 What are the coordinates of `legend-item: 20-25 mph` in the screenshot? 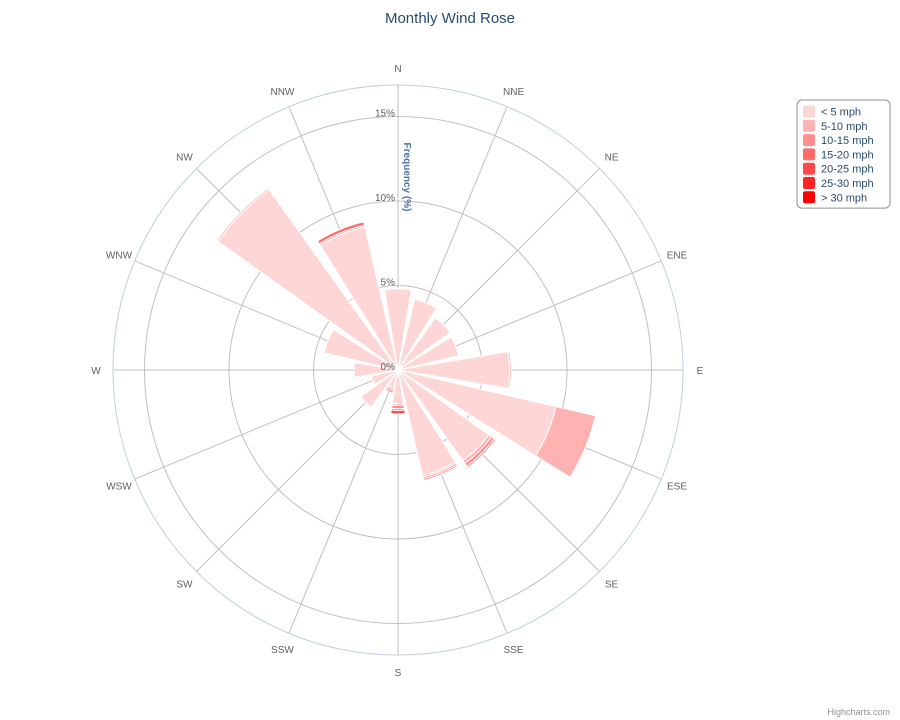 It's located at (838, 169).